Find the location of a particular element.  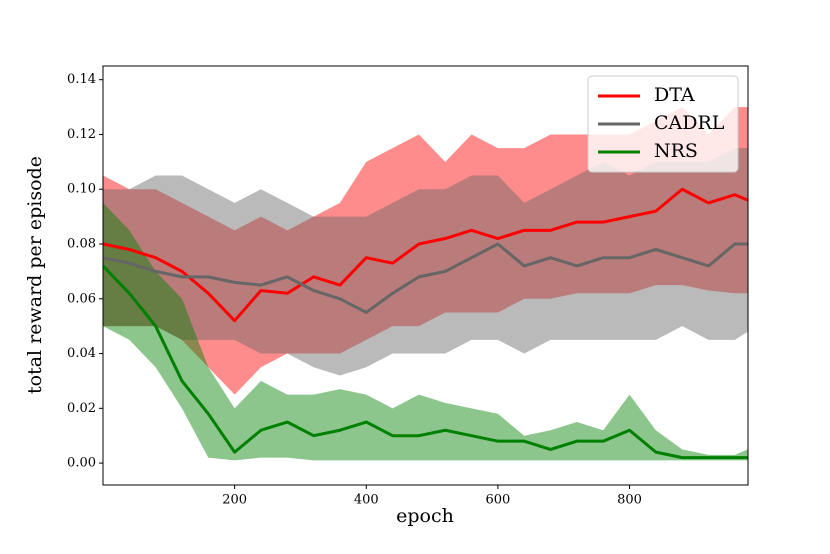

legend-box is located at coordinates (663, 124).